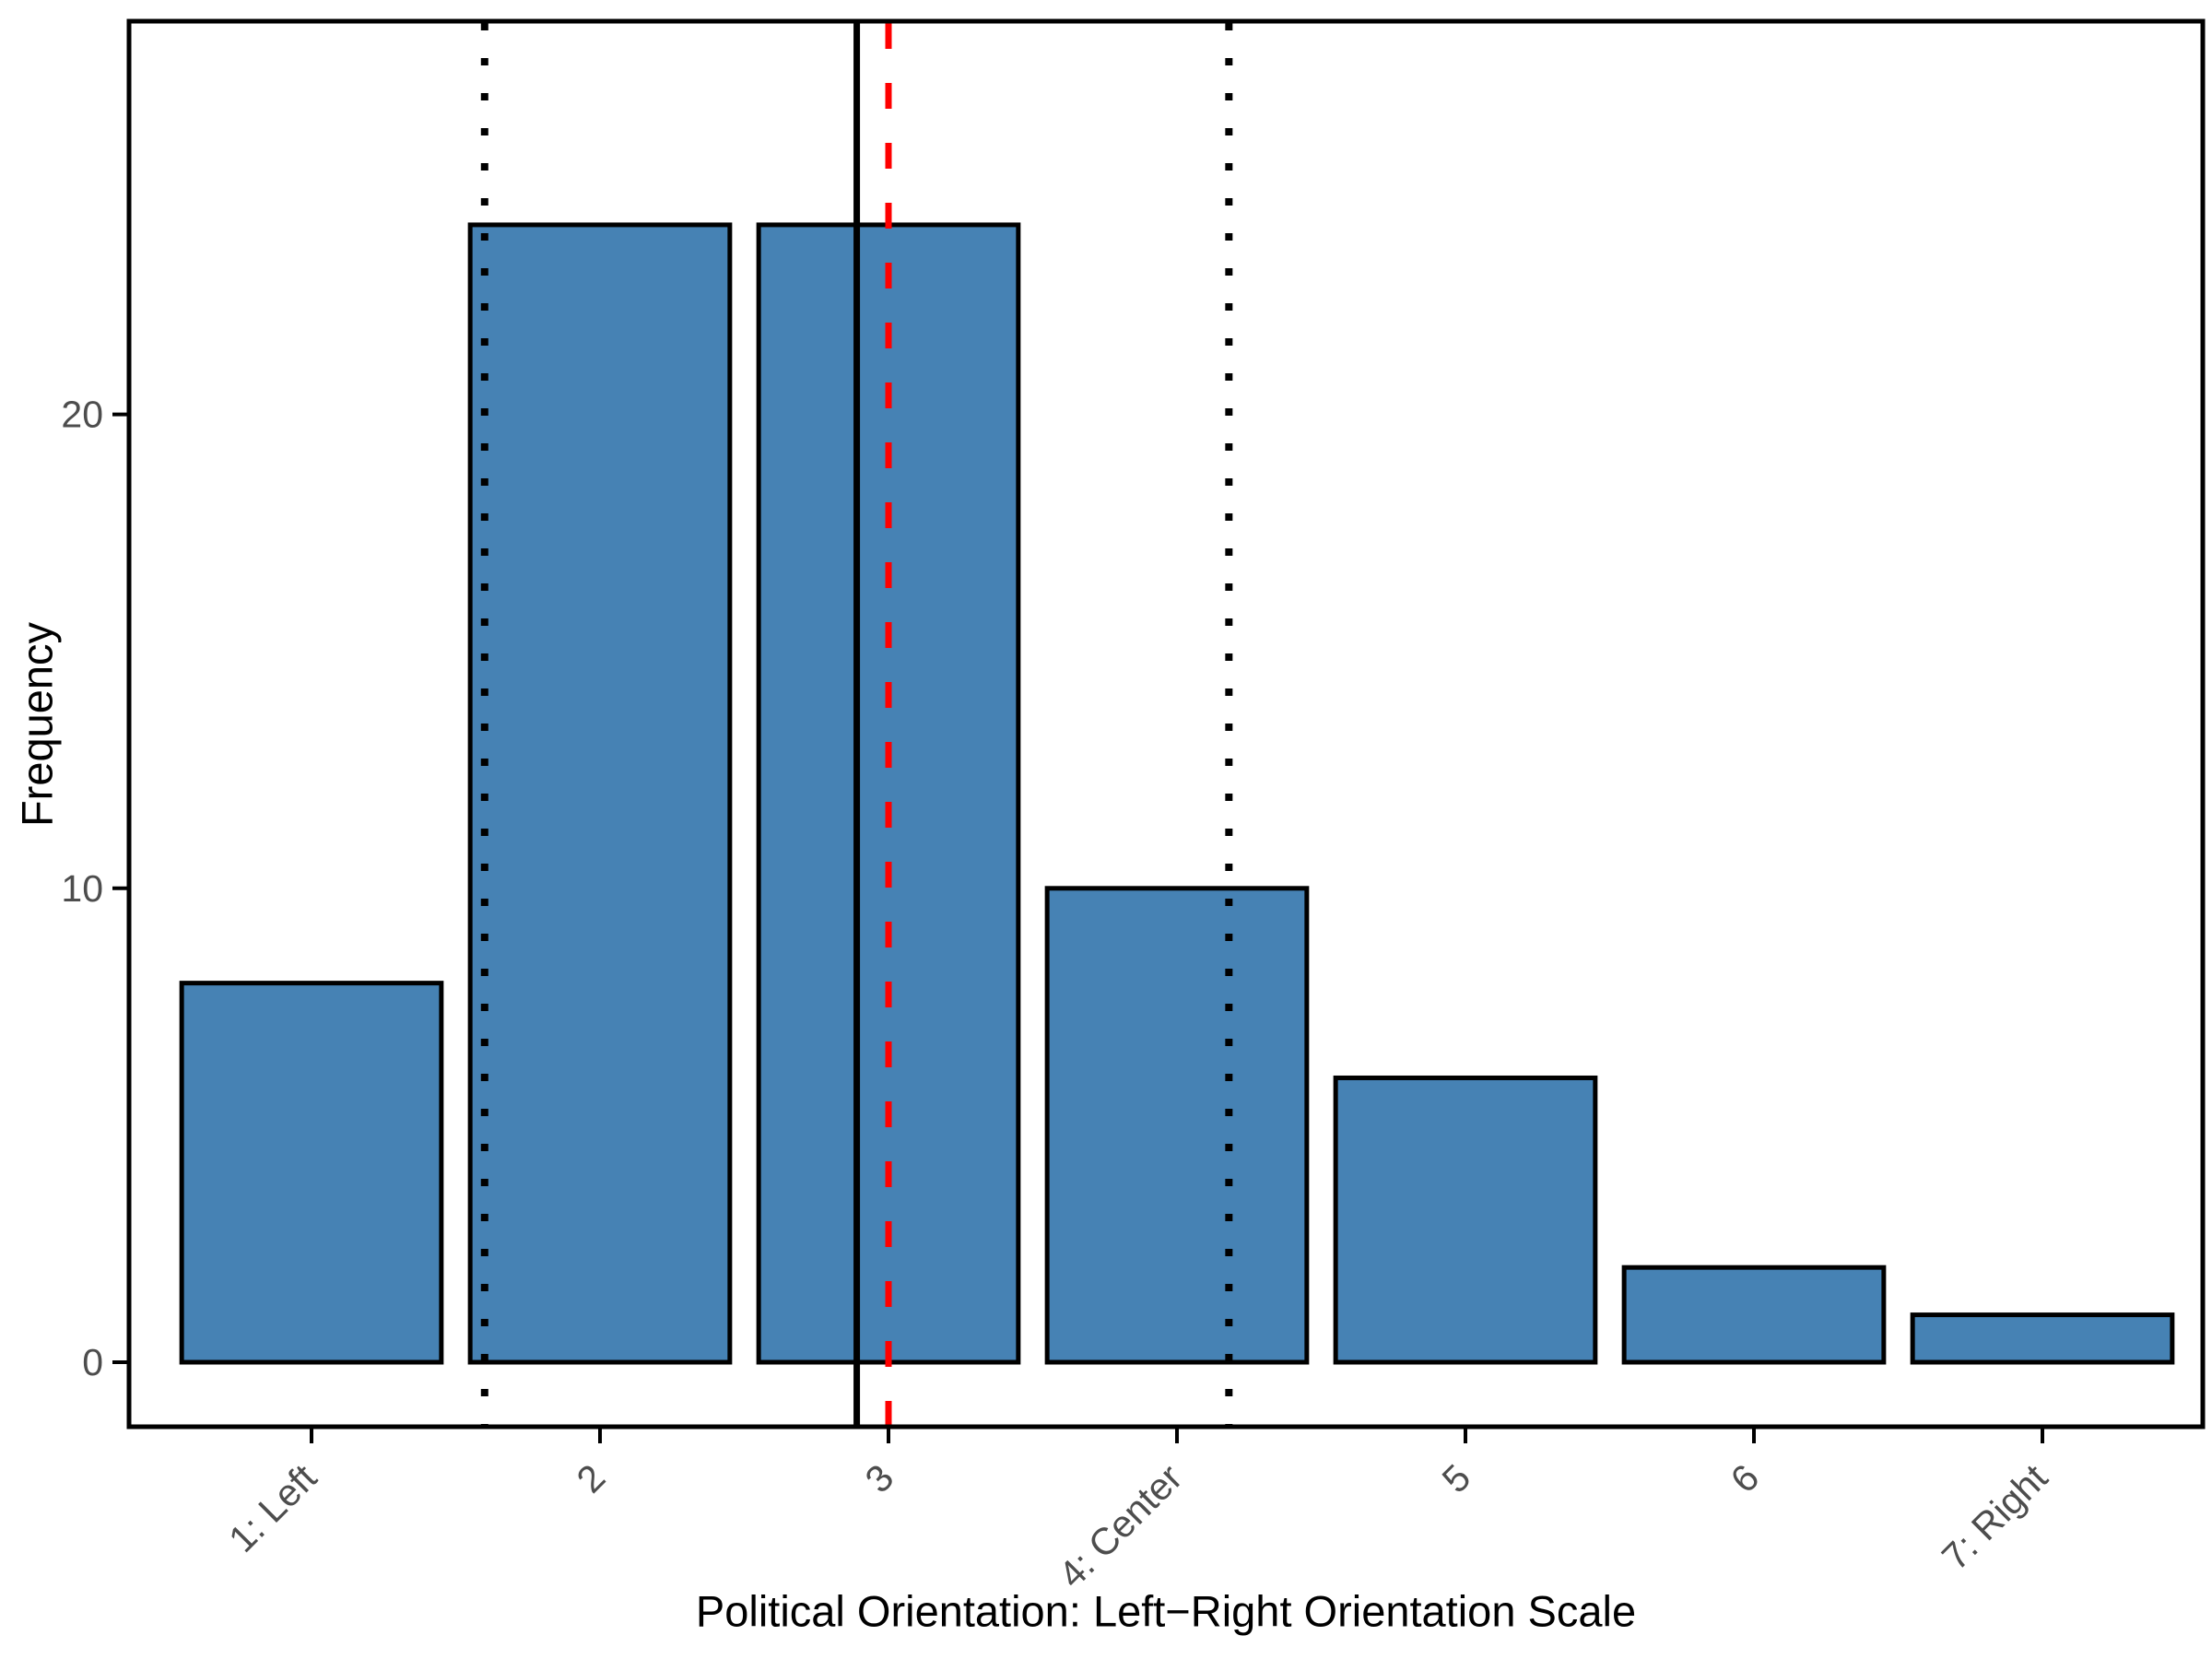 This screenshot has width=2212, height=1659. What do you see at coordinates (1995, 1516) in the screenshot?
I see `x-tick-label-7: 7: Right` at bounding box center [1995, 1516].